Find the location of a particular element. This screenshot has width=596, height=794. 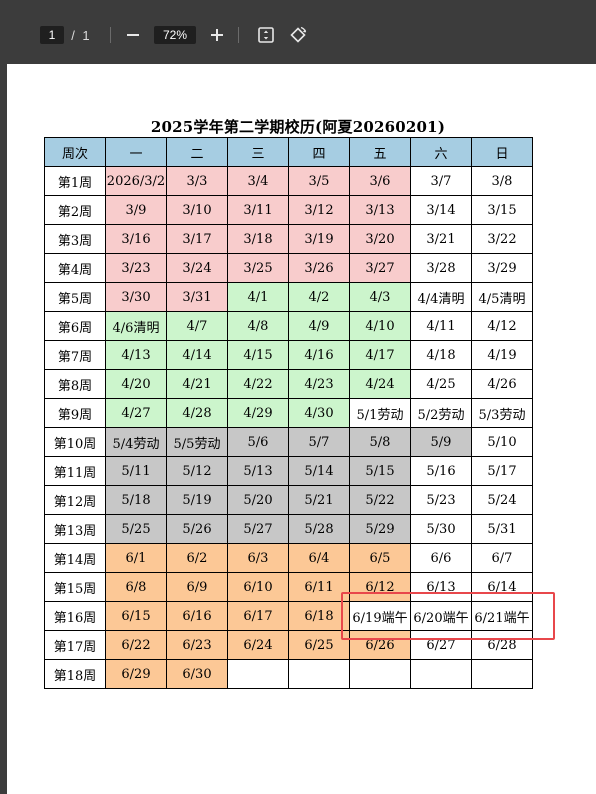

date-cell: 3/12 is located at coordinates (319, 210).